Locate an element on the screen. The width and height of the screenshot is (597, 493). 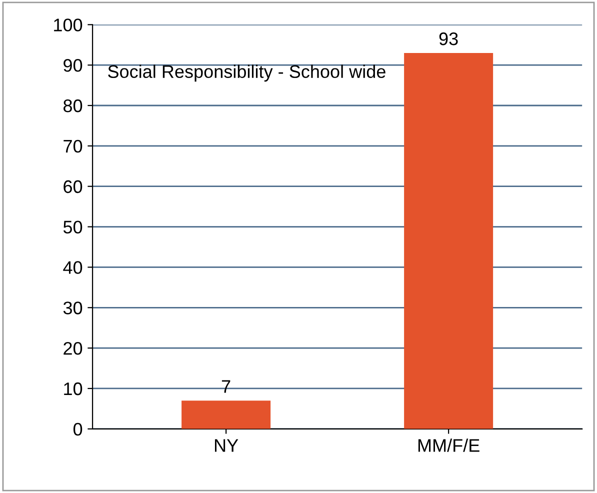
y-tick-label: 20 is located at coordinates (73, 348).